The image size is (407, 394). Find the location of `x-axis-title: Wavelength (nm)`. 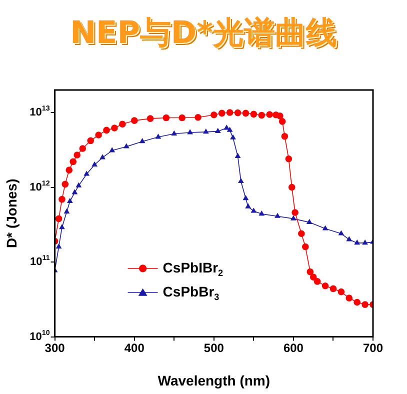

x-axis-title: Wavelength (nm) is located at coordinates (214, 380).